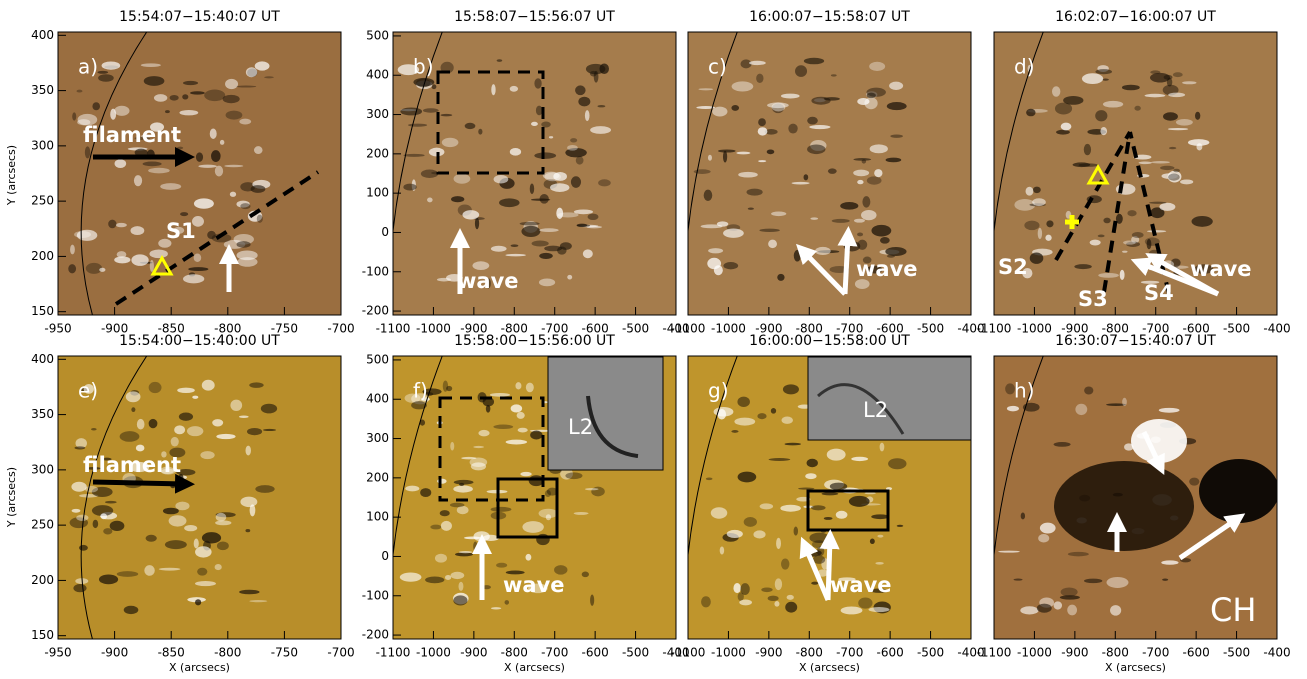  What do you see at coordinates (88, 67) in the screenshot?
I see `panel-label: a)` at bounding box center [88, 67].